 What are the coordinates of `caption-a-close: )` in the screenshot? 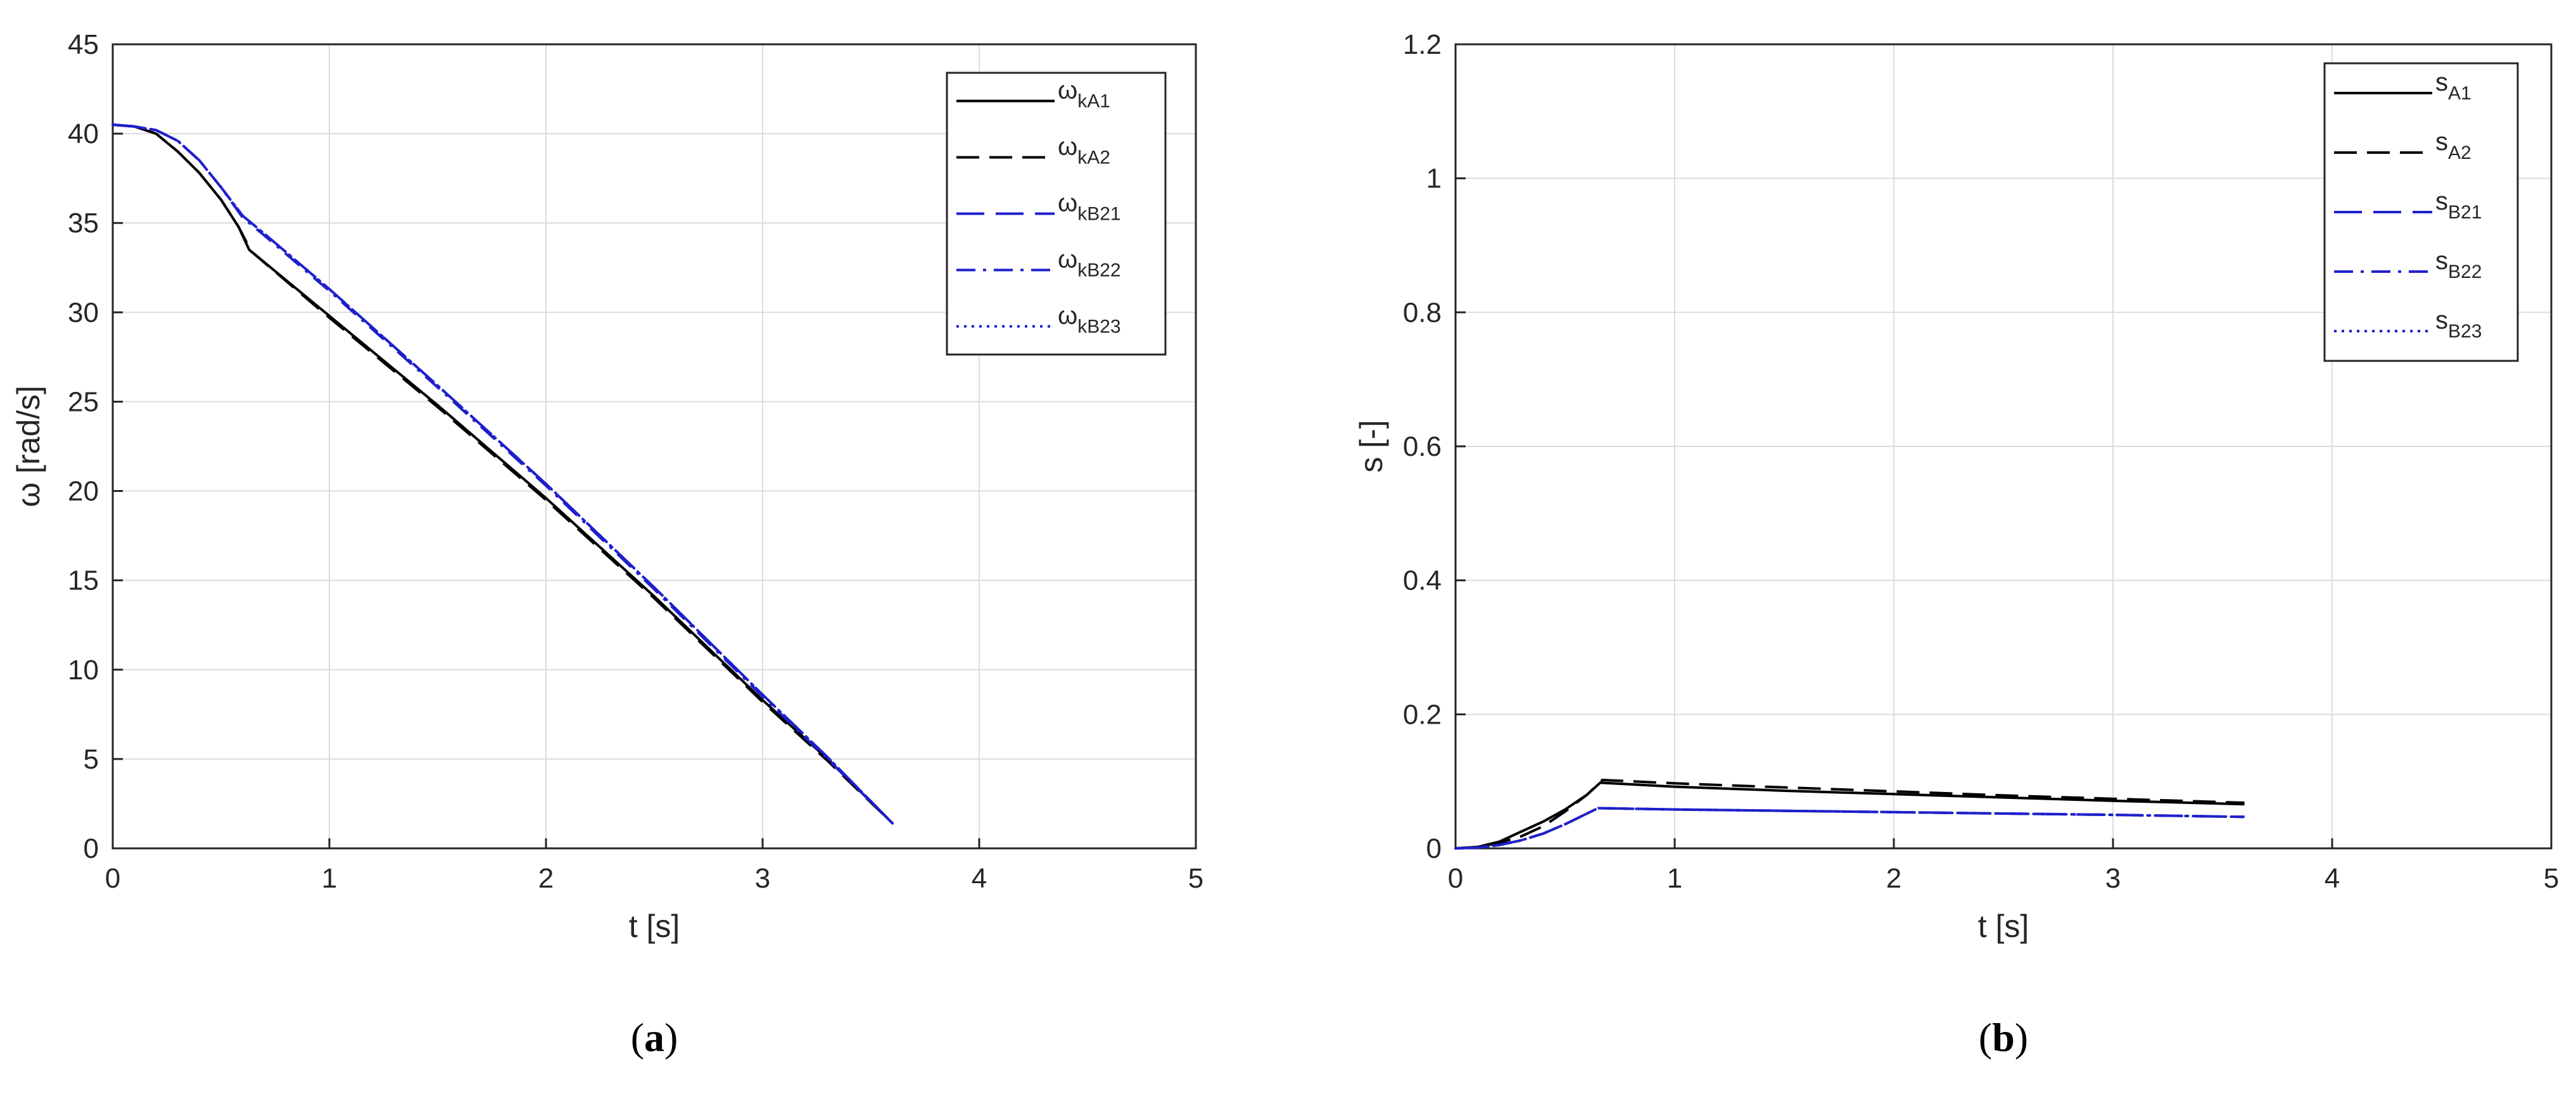 It's located at (671, 1037).